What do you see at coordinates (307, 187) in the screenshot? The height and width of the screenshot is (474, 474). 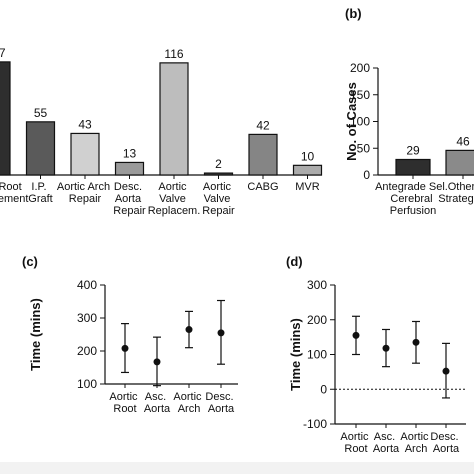 I see `x-tick-label: MVR` at bounding box center [307, 187].